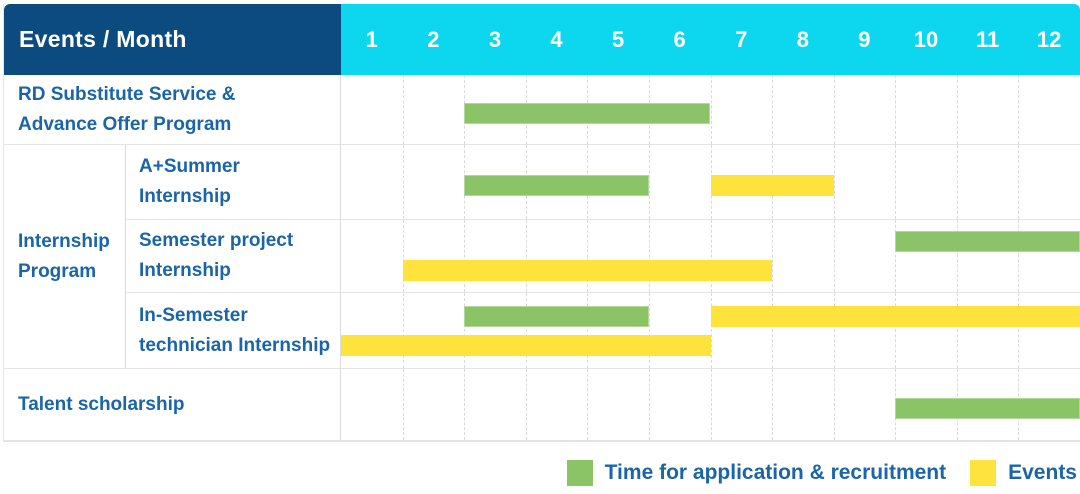  What do you see at coordinates (679, 39) in the screenshot?
I see `month-header-cell-6: 6` at bounding box center [679, 39].